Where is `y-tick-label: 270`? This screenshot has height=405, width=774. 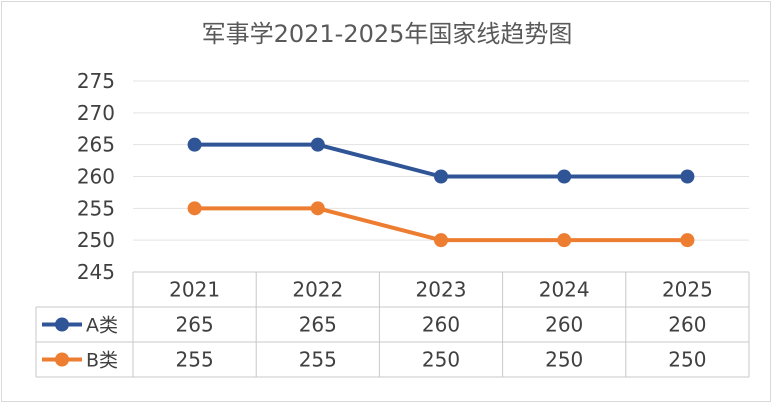 y-tick-label: 270 is located at coordinates (96, 113).